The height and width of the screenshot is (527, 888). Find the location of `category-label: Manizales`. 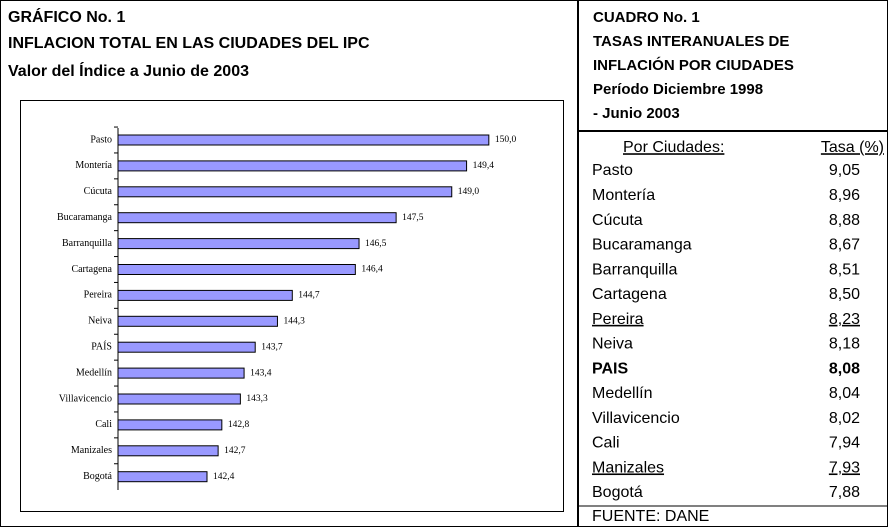

category-label: Manizales is located at coordinates (91, 450).